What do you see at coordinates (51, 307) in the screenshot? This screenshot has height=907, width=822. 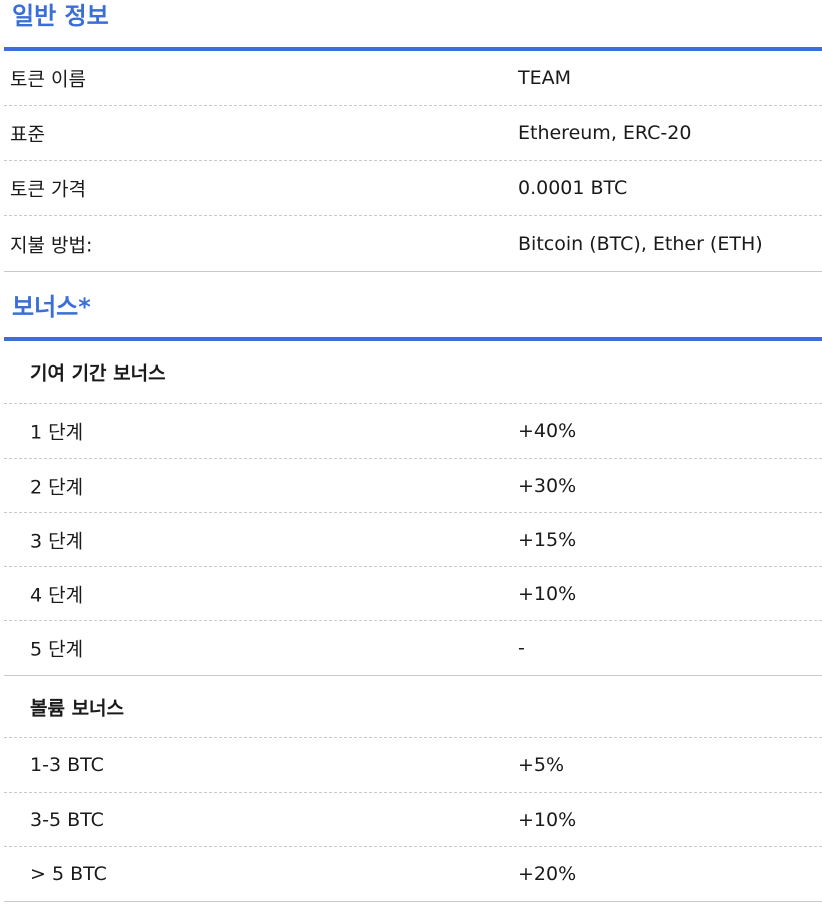 I see `bonus-title: 보너스*` at bounding box center [51, 307].